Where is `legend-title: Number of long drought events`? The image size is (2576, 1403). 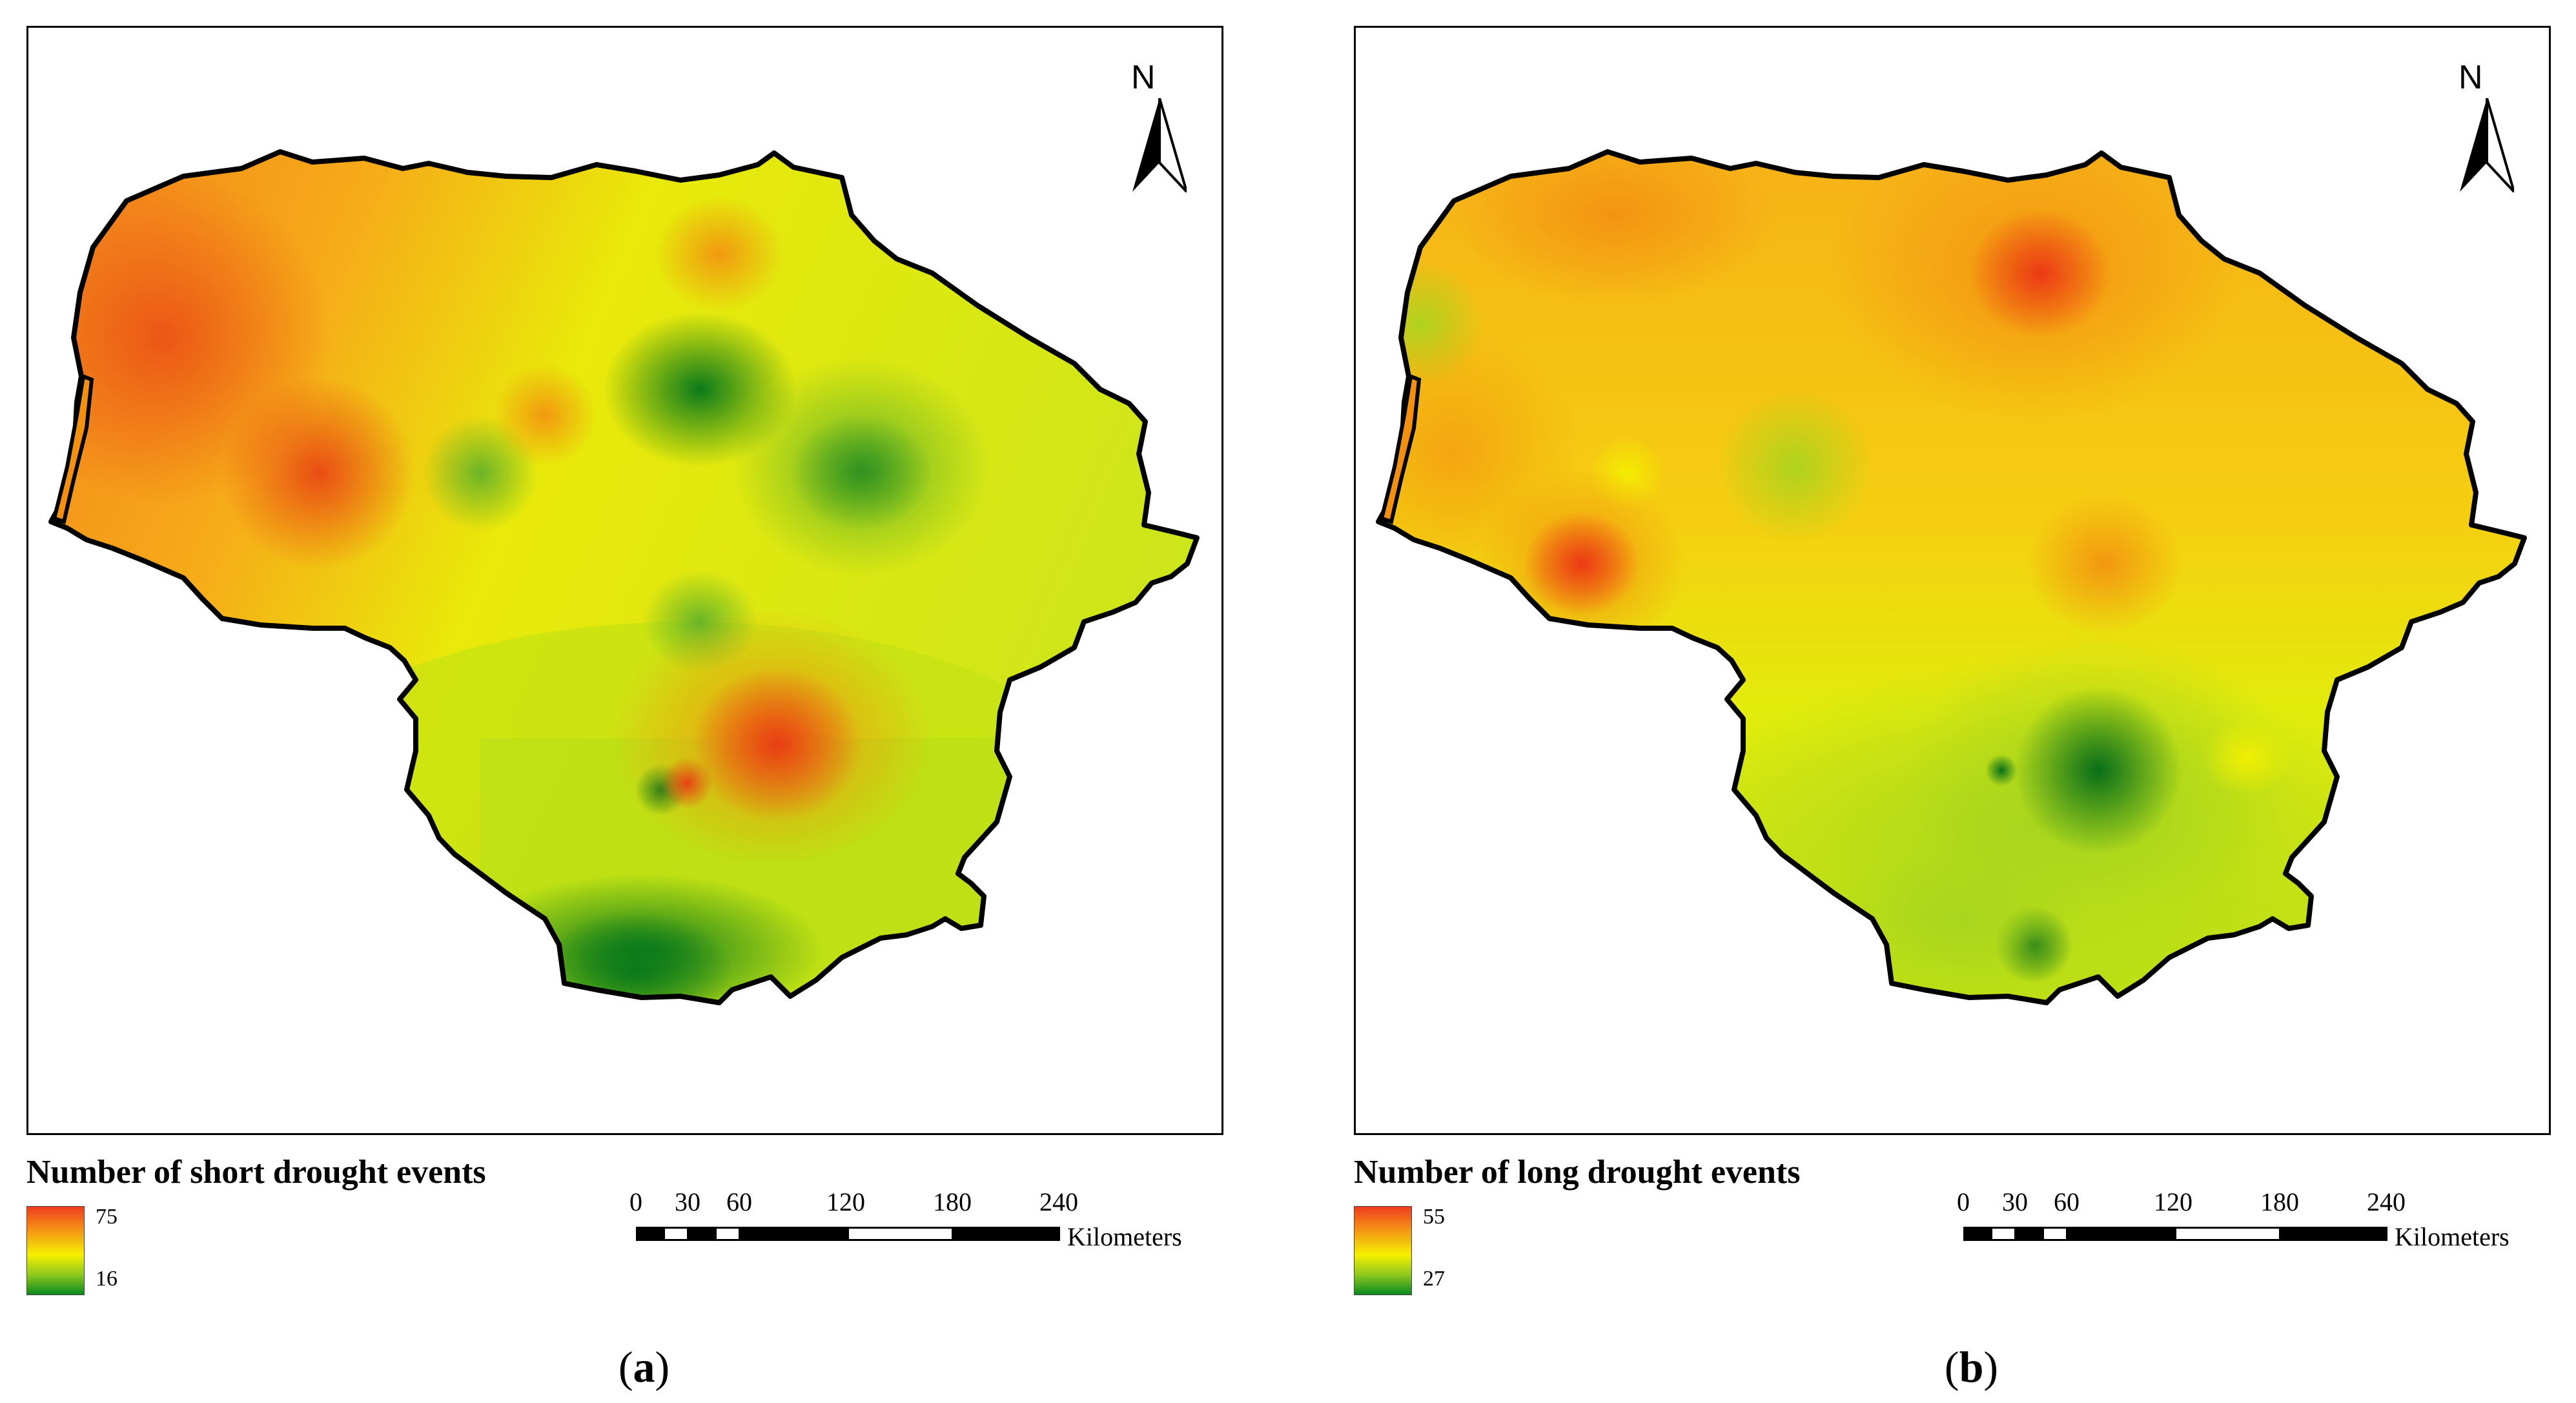 legend-title: Number of long drought events is located at coordinates (1577, 1172).